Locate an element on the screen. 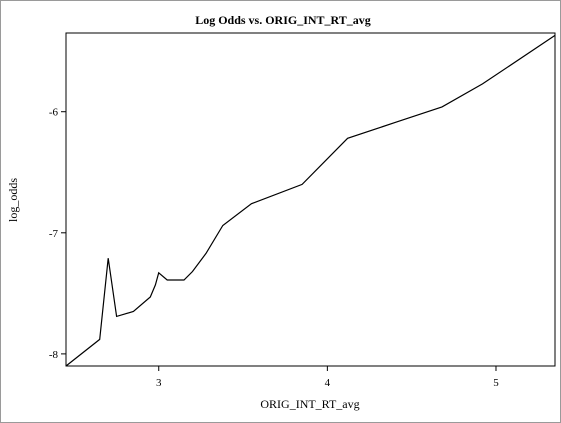  y-tick-label: -8 is located at coordinates (54, 355).